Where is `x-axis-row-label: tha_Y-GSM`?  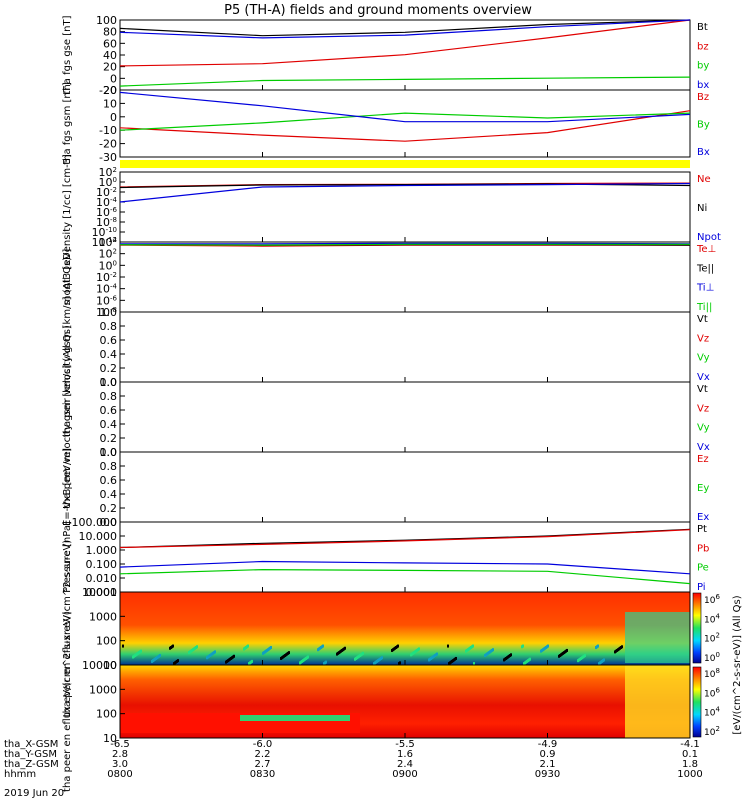 x-axis-row-label: tha_Y-GSM is located at coordinates (30, 754).